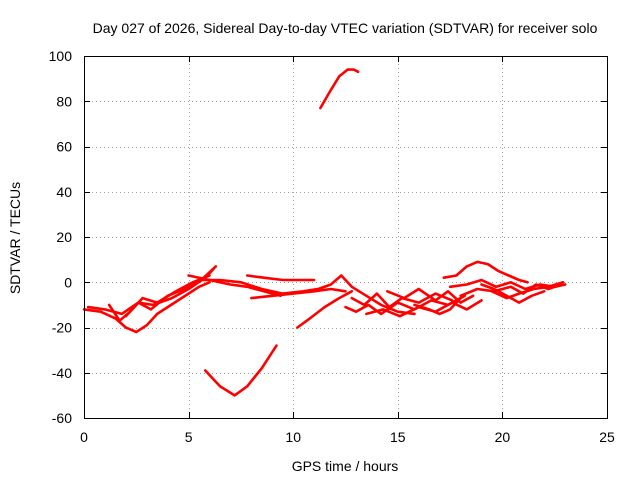 This screenshot has height=480, width=640. What do you see at coordinates (398, 437) in the screenshot?
I see `x-tick-label: 15` at bounding box center [398, 437].